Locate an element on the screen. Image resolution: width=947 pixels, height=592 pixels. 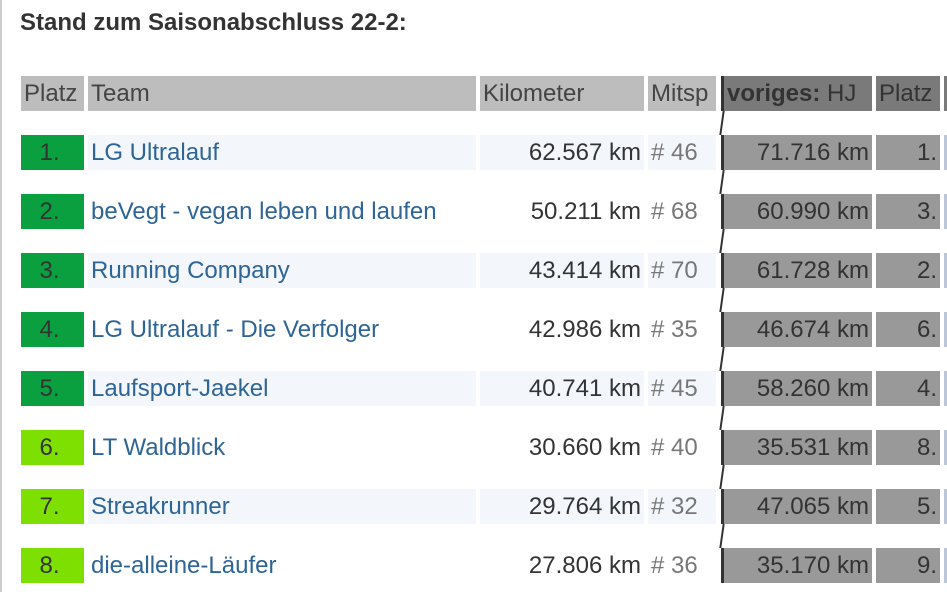
members-count: # 40 is located at coordinates (674, 447).